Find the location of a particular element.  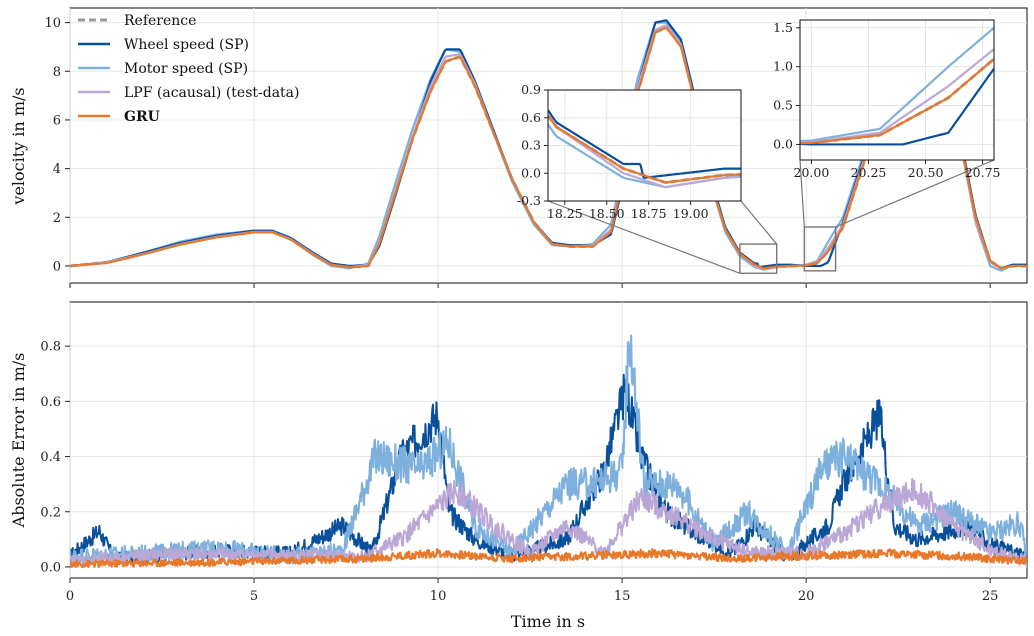

x-tick-label: 10 is located at coordinates (438, 596).